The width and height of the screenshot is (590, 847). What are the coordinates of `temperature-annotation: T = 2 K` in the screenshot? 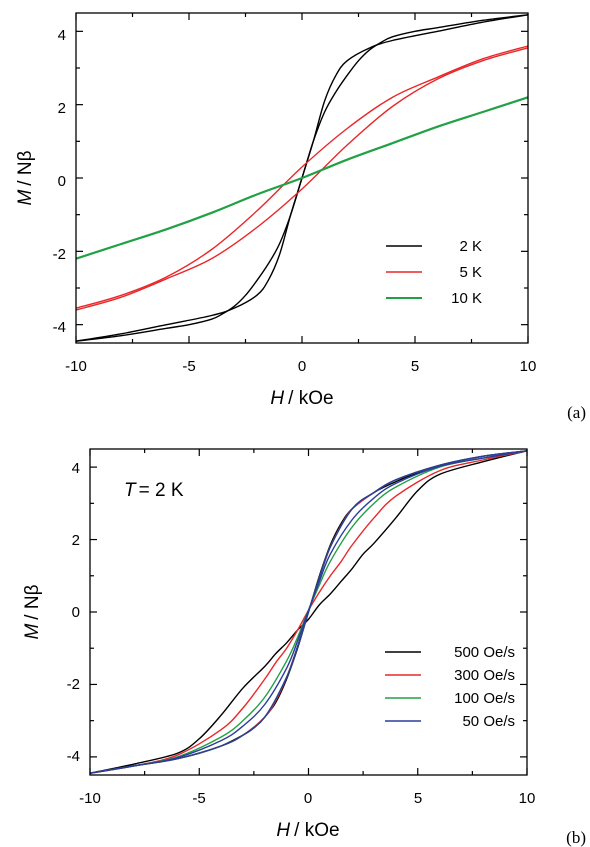 It's located at (154, 490).